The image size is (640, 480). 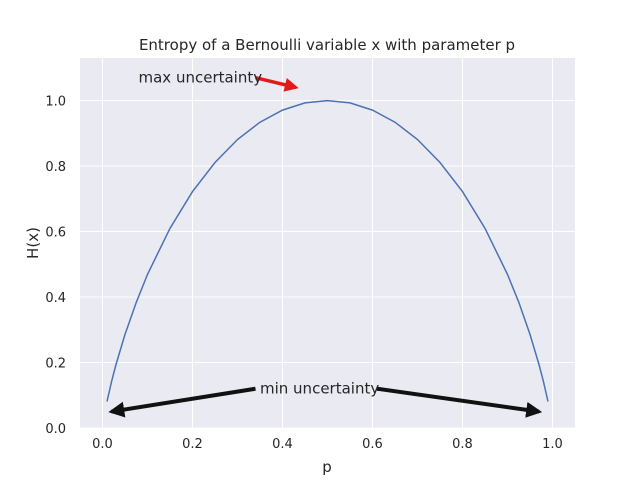 What do you see at coordinates (55, 266) in the screenshot?
I see `y-tick-labels: 0.0 0.2 0.4 0.6 0.8 1.0` at bounding box center [55, 266].